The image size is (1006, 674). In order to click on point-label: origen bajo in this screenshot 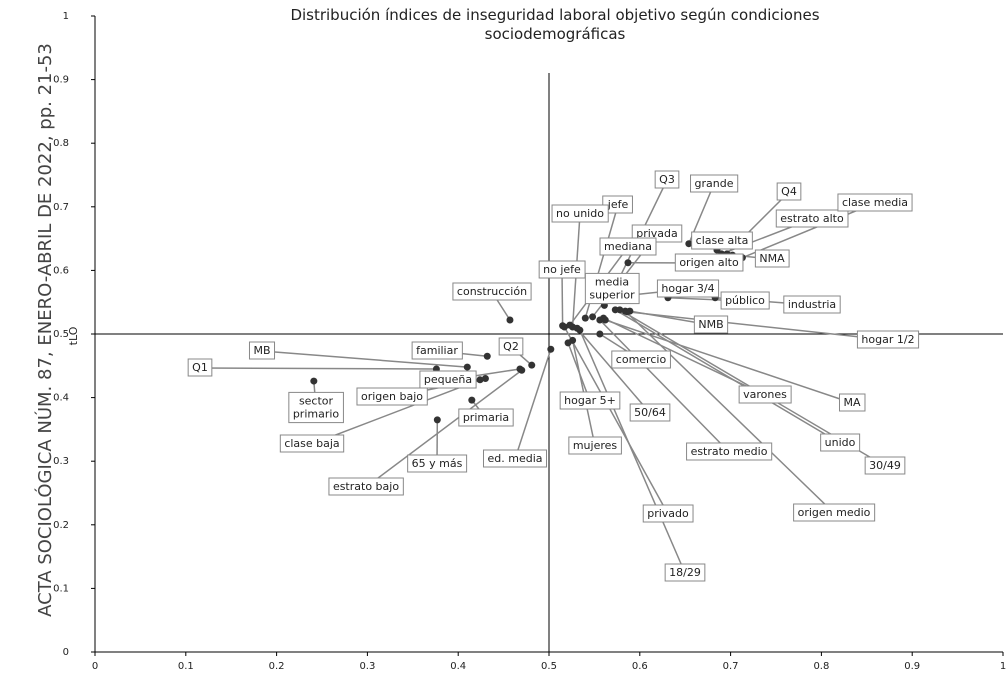, I will do `click(392, 396)`.